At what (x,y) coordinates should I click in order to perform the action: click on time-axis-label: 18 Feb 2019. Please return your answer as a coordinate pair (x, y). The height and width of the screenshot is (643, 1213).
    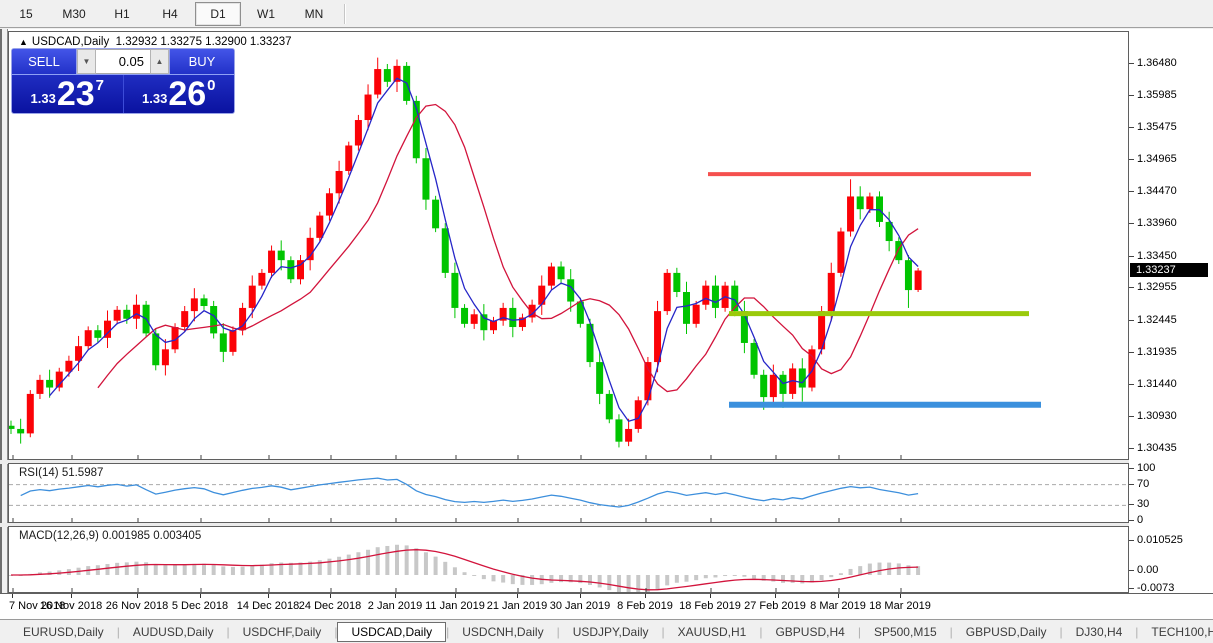
    Looking at the image, I should click on (710, 606).